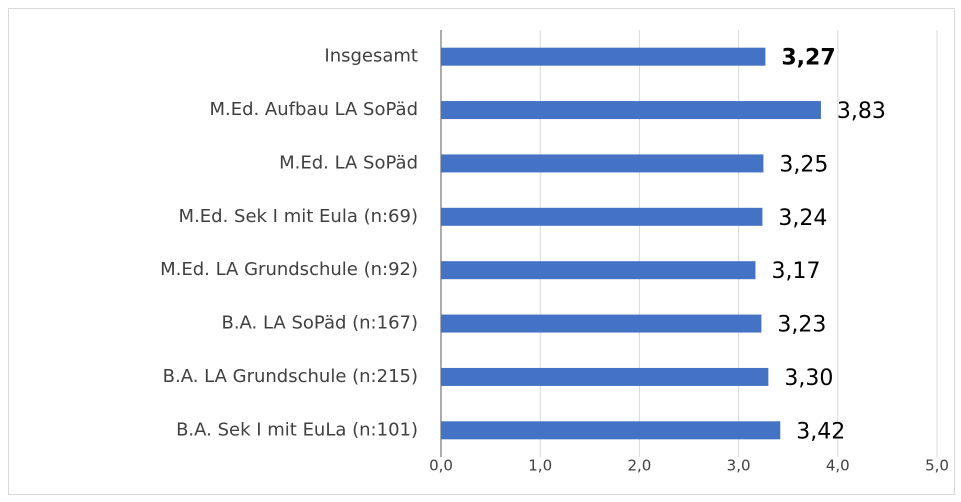 The image size is (961, 502). I want to click on data-label: 3,27, so click(808, 58).